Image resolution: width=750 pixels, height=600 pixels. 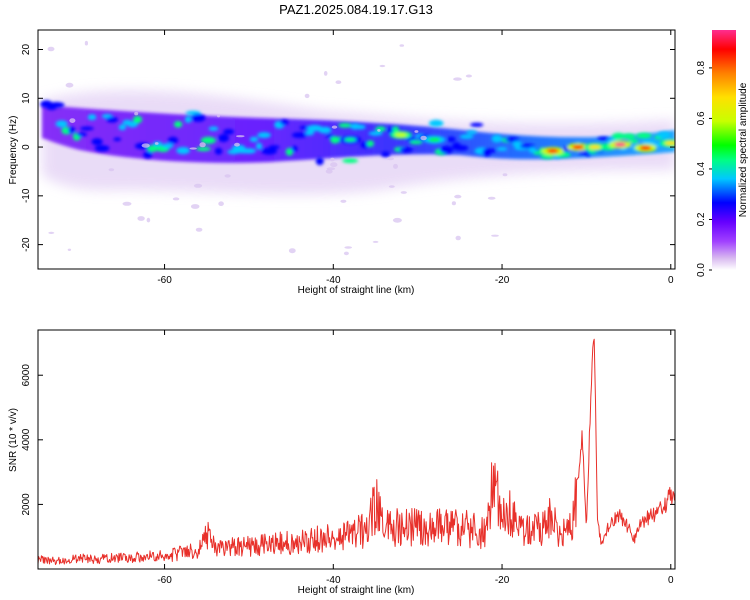 I want to click on heatmap-y-tick-label: -20, so click(x=26, y=244).